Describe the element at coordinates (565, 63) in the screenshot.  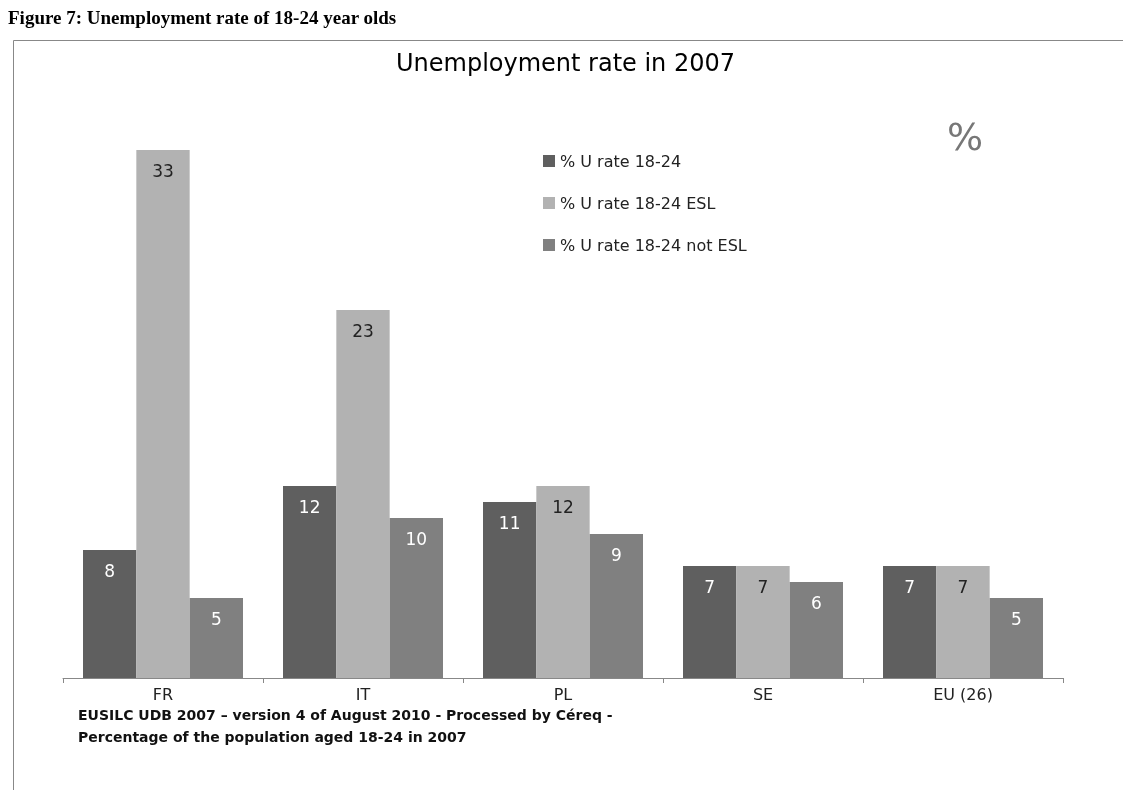
I see `chart-title: Unemployment rate in 2007` at that location.